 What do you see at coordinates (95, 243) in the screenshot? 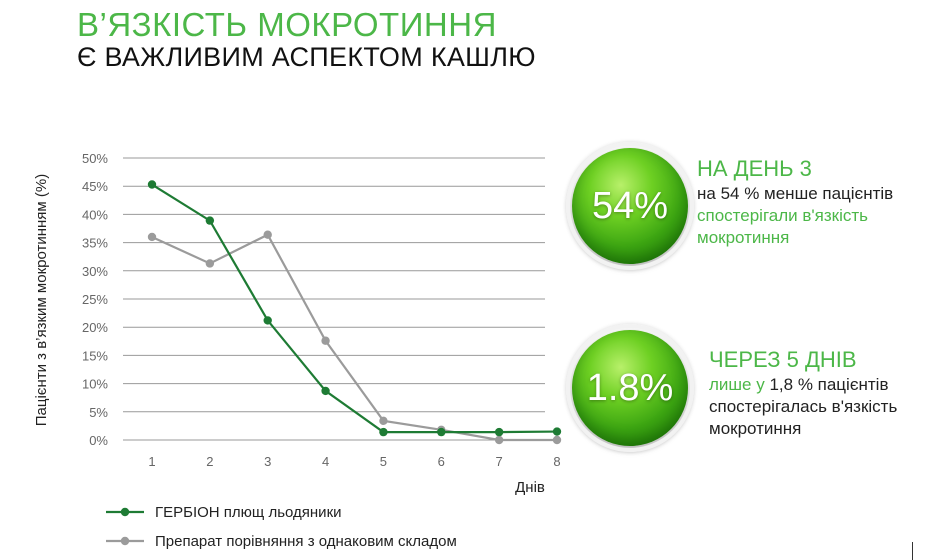
I see `y-tick-label: 35%` at bounding box center [95, 243].